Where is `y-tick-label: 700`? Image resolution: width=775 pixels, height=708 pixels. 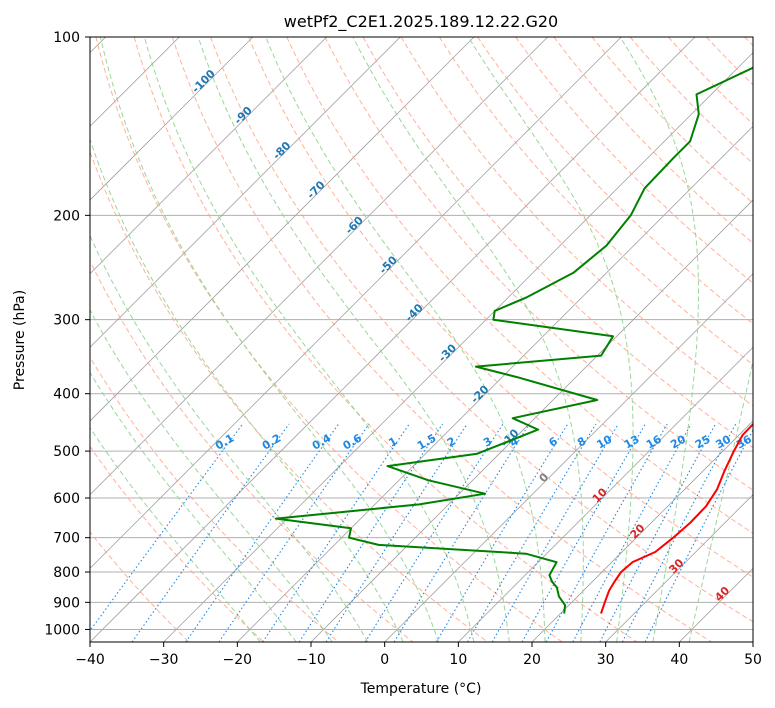 y-tick-label: 700 is located at coordinates (66, 539).